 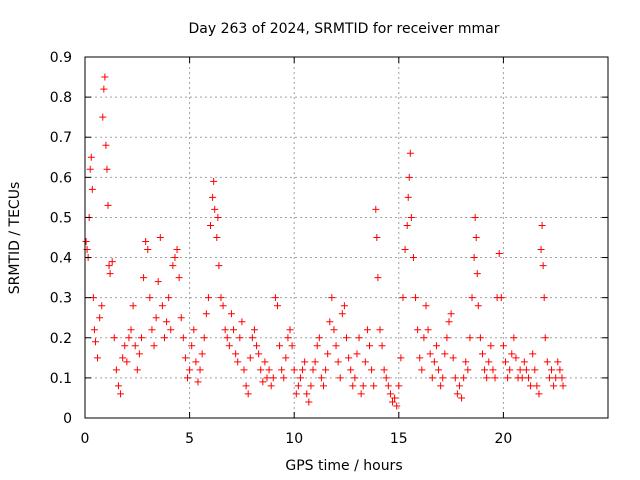 What do you see at coordinates (61, 138) in the screenshot?
I see `y-tick-label: 0.7` at bounding box center [61, 138].